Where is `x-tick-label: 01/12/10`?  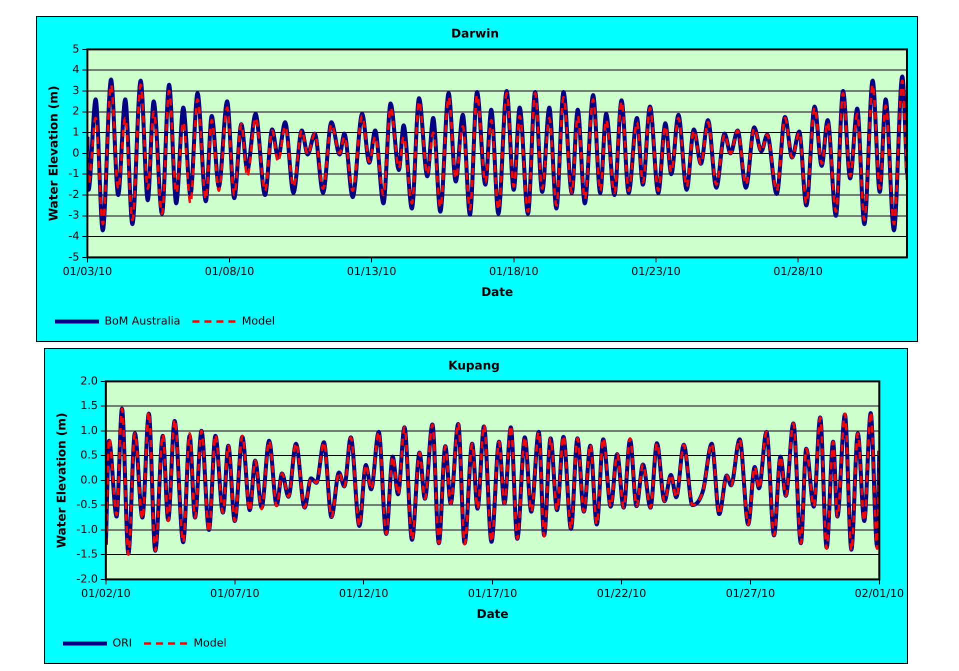 x-tick-label: 01/12/10 is located at coordinates (363, 593).